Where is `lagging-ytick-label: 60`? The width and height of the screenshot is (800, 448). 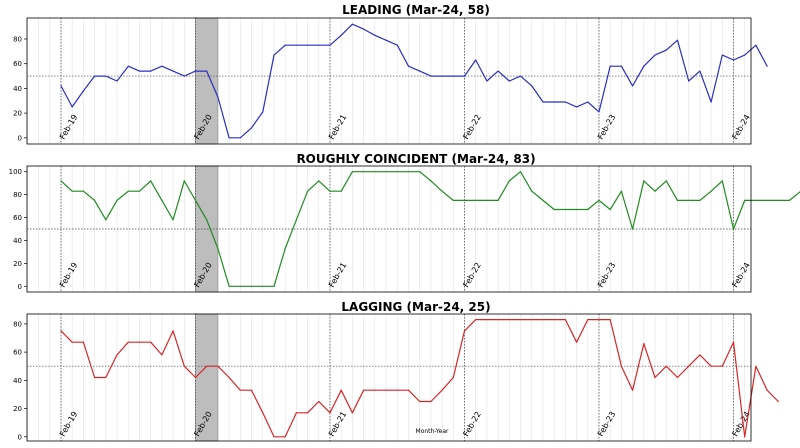
lagging-ytick-label: 60 is located at coordinates (17, 353).